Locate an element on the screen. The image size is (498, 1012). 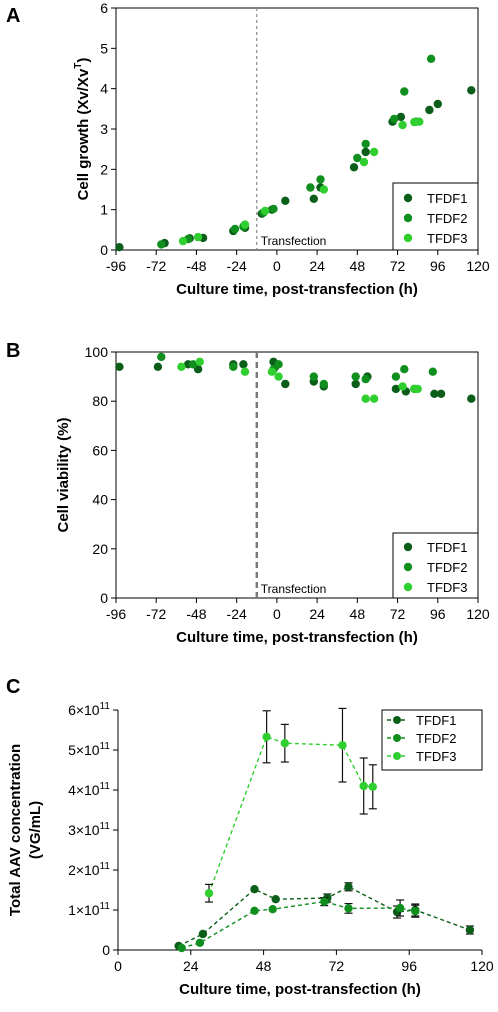
panel-label-b: B is located at coordinates (13, 351).